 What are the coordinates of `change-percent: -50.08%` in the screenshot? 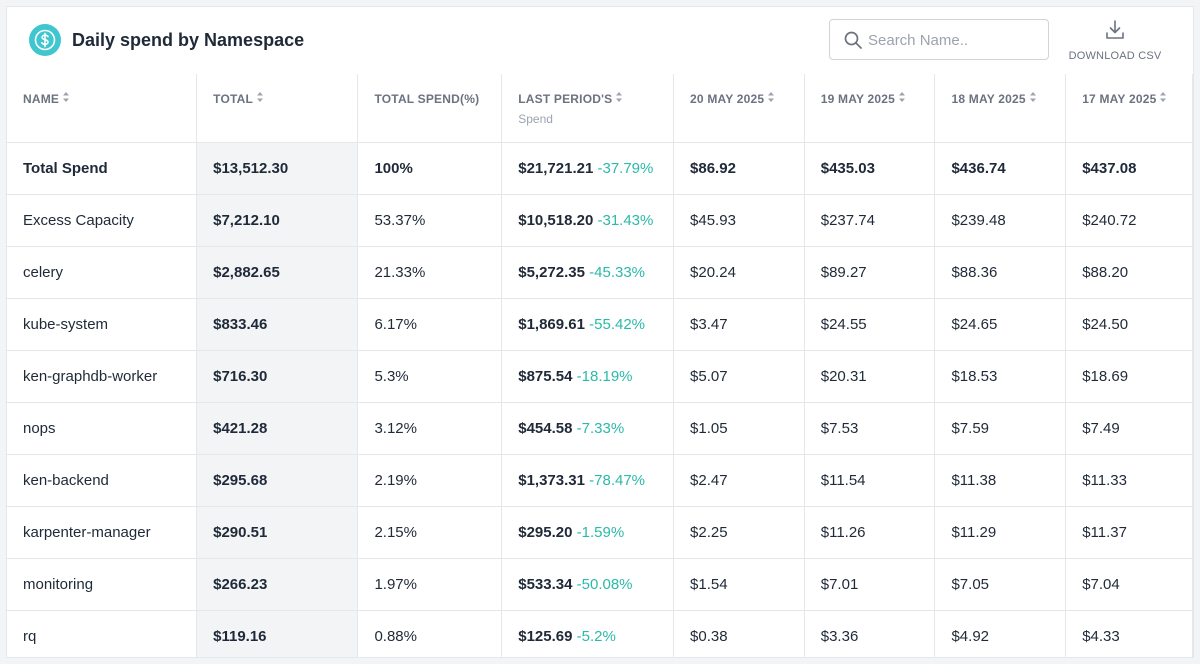 It's located at (604, 584).